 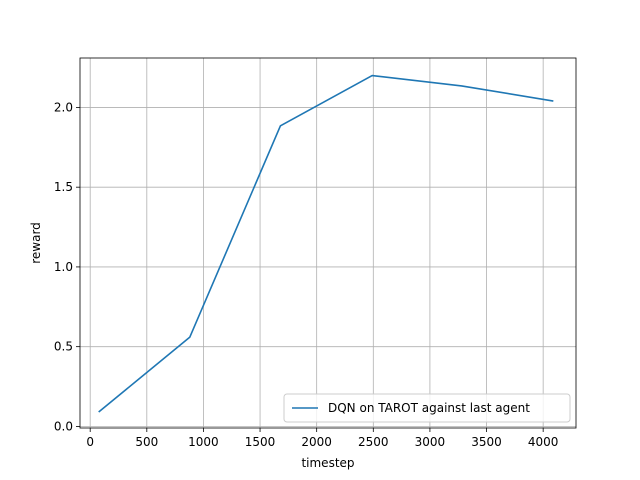 I want to click on x-axis: 0 500 1000 1500 2000 2500 3000 3500 4000, so click(x=322, y=438).